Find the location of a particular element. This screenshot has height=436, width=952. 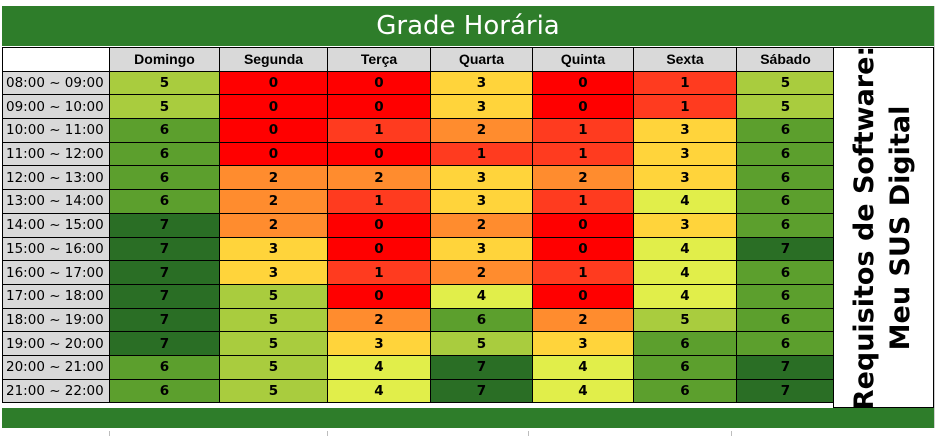

header-day: Sexta is located at coordinates (685, 59).